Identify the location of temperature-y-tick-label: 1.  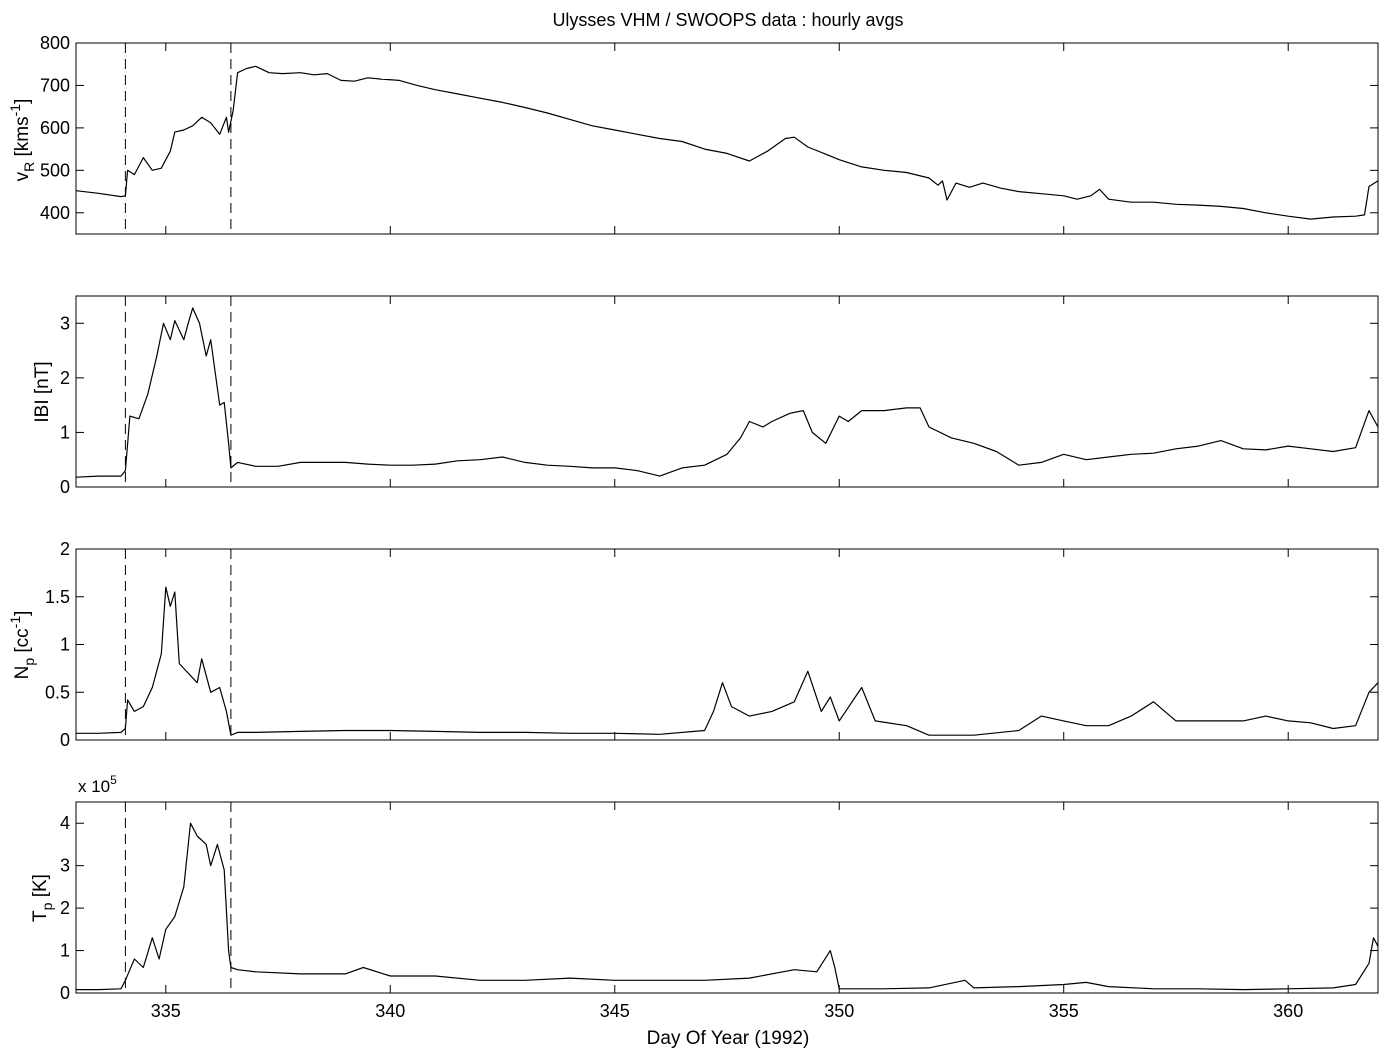
(65, 951).